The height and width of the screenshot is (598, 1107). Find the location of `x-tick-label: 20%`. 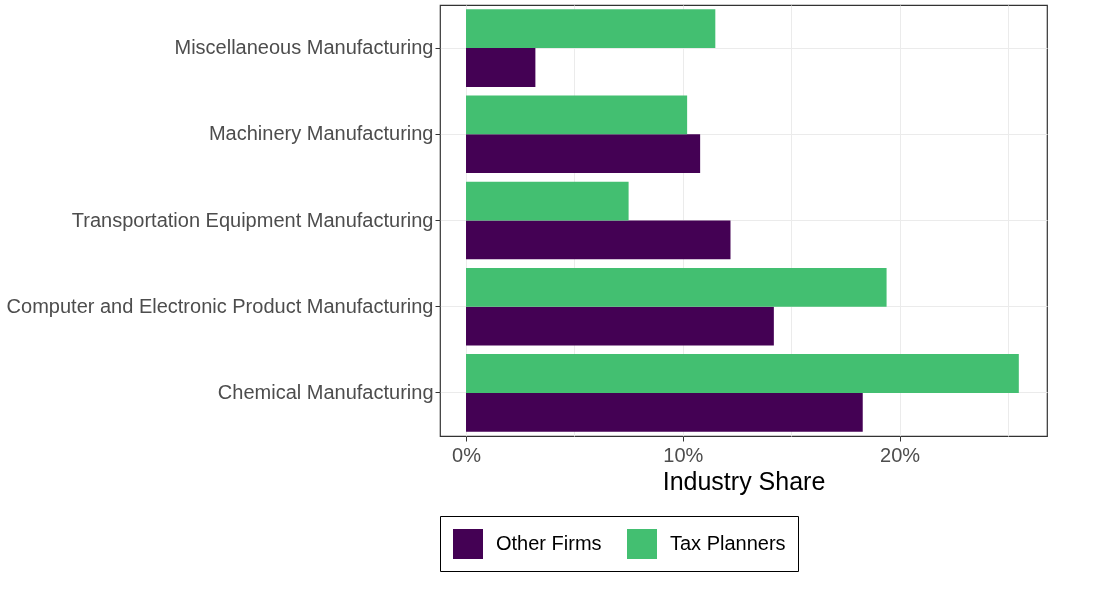

x-tick-label: 20% is located at coordinates (900, 454).